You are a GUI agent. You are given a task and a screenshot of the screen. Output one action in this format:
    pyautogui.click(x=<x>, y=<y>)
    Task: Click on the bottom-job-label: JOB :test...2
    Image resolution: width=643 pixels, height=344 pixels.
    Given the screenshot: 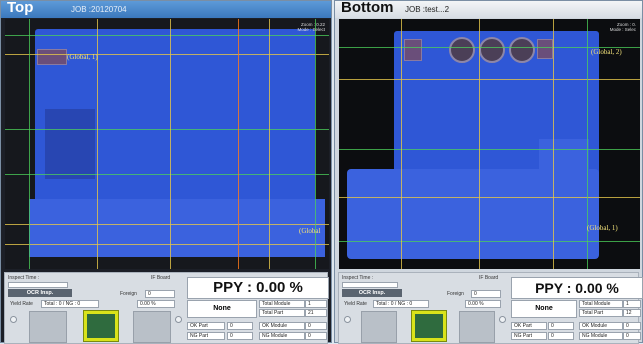 What is the action you would take?
    pyautogui.click(x=427, y=9)
    